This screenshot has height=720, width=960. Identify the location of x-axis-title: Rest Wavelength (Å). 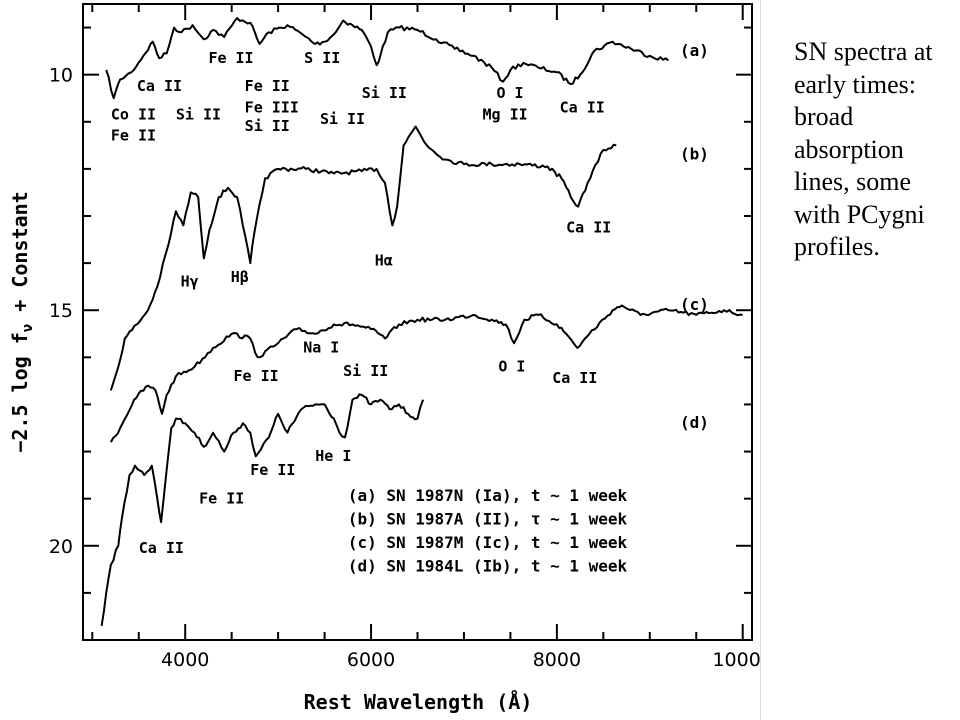
(418, 702).